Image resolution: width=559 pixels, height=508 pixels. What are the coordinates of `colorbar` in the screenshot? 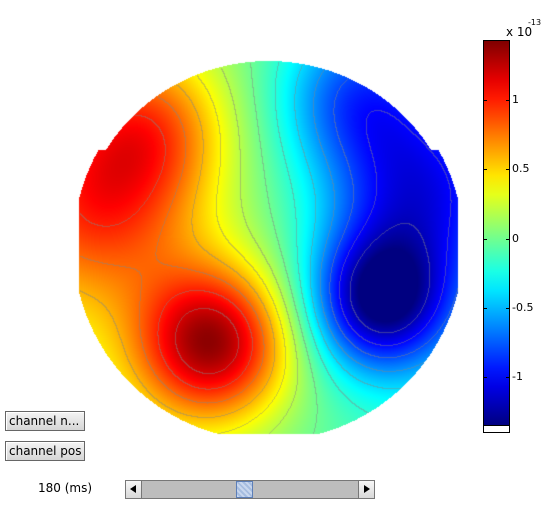 It's located at (496, 233).